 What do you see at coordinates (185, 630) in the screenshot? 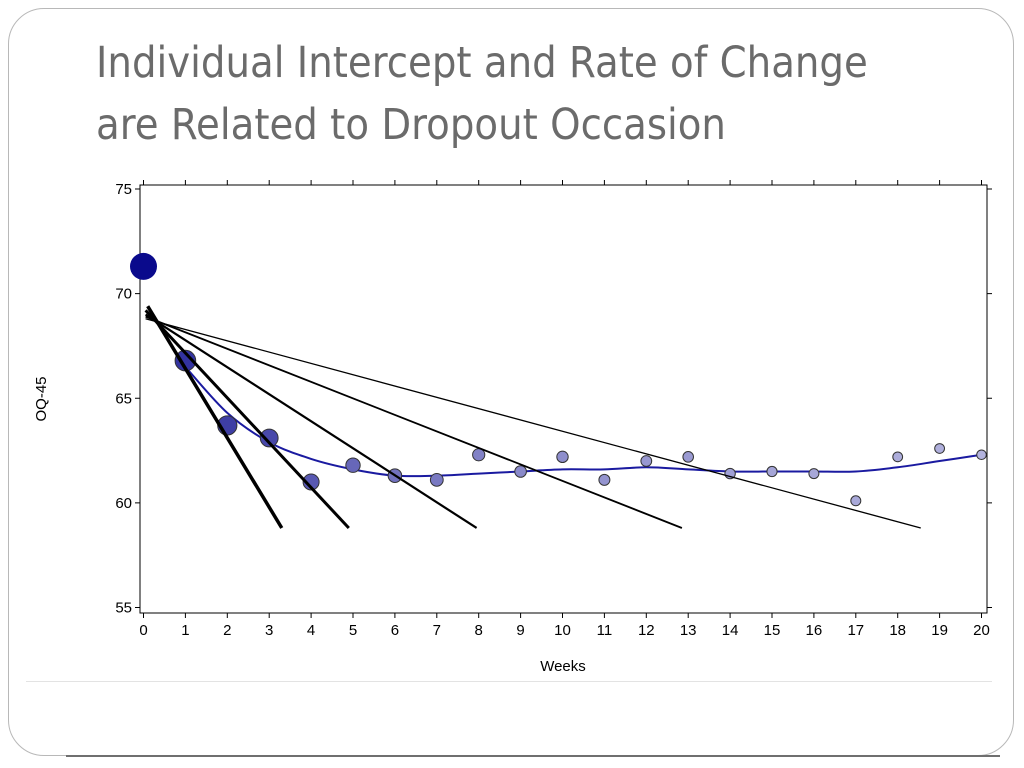
I see `x-tick-label: 1` at bounding box center [185, 630].